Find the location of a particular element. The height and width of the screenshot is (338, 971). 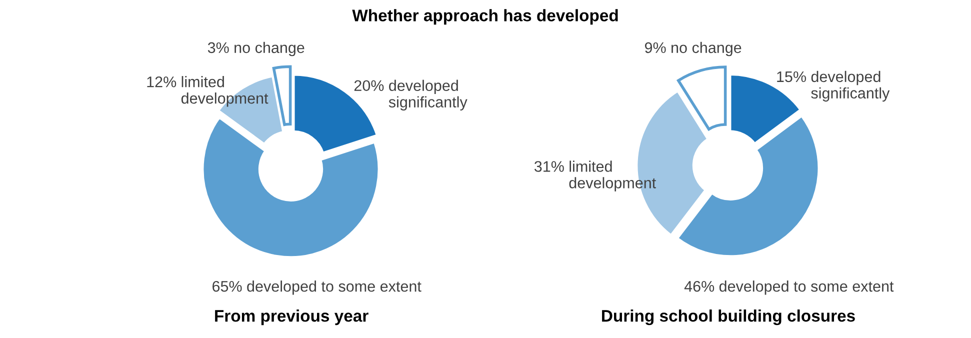

data-label: 65% is located at coordinates (227, 286).